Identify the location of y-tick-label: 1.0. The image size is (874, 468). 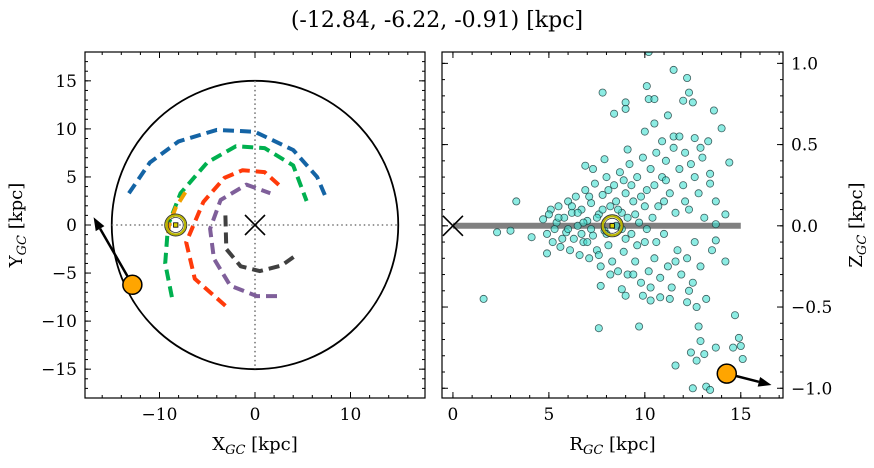
(804, 64).